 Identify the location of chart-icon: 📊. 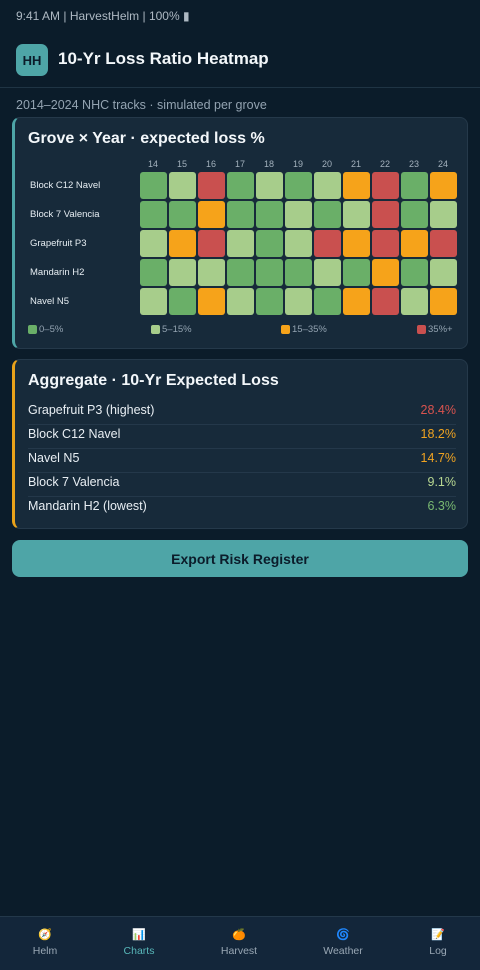
(139, 935).